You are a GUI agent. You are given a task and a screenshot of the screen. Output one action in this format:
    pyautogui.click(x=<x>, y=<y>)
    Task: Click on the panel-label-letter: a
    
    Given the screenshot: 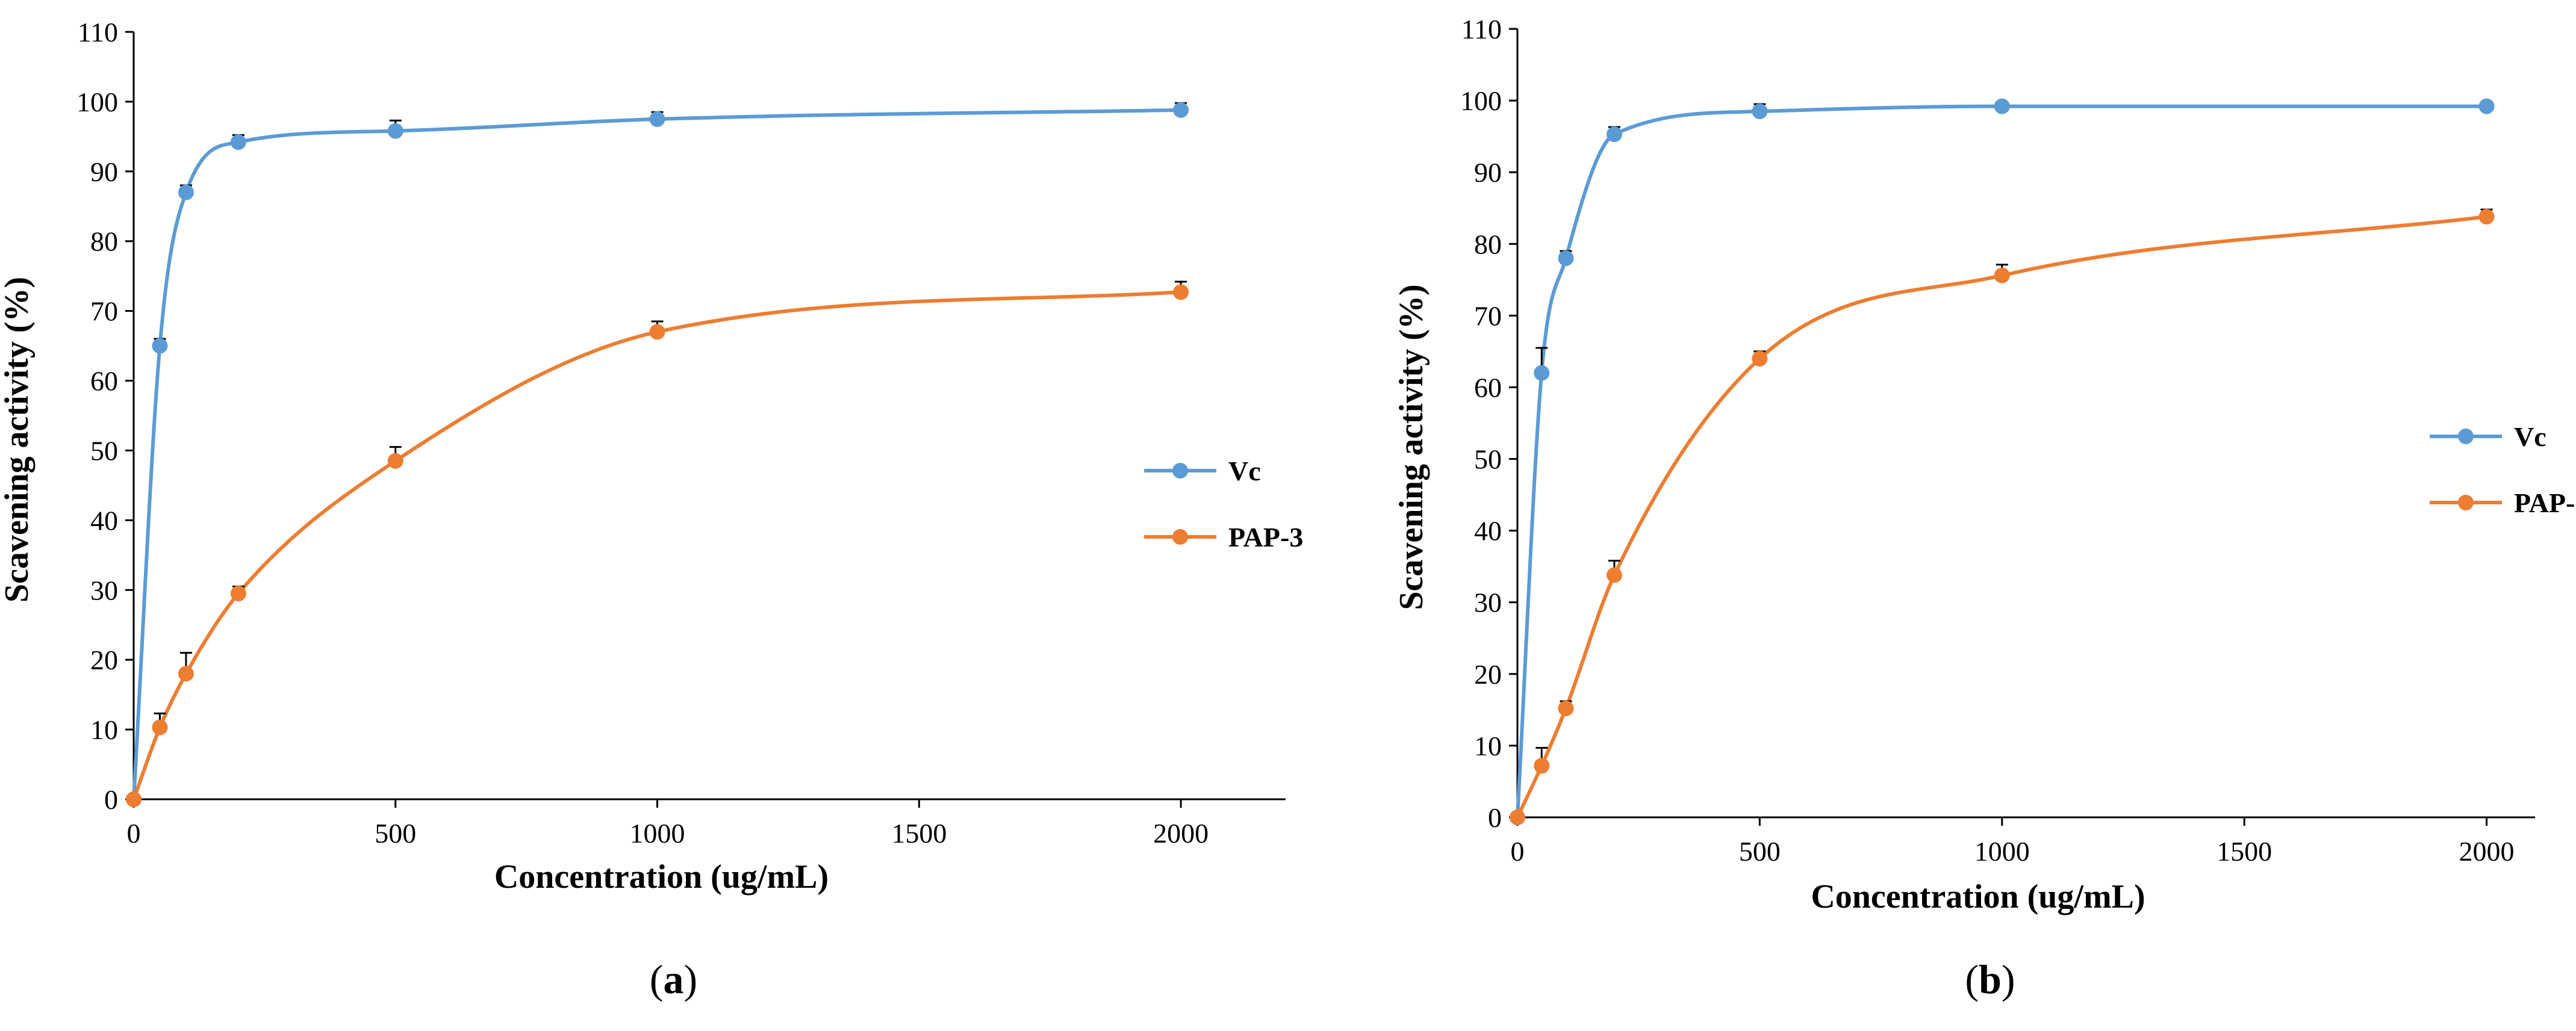 What is the action you would take?
    pyautogui.click(x=674, y=979)
    